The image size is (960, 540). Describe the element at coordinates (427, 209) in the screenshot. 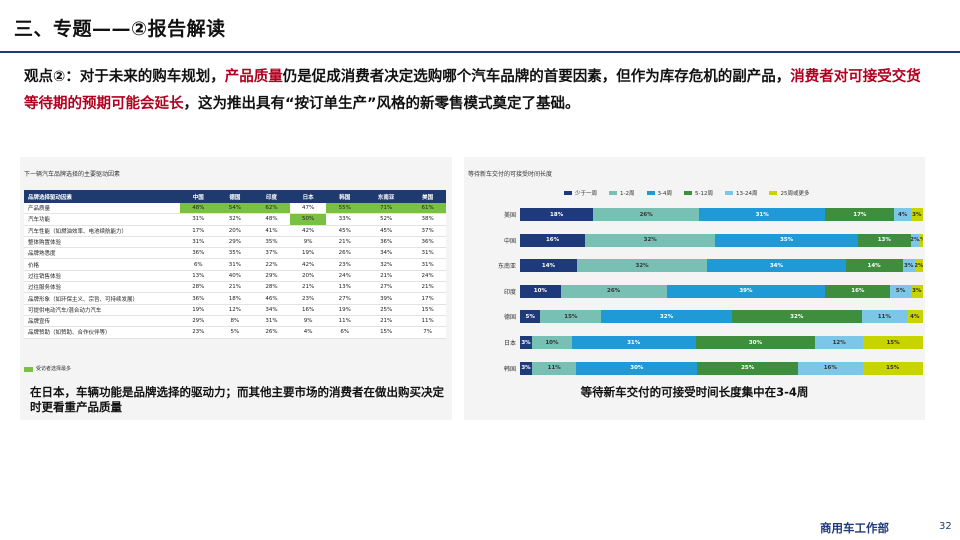

I see `value-cell: 61%` at that location.